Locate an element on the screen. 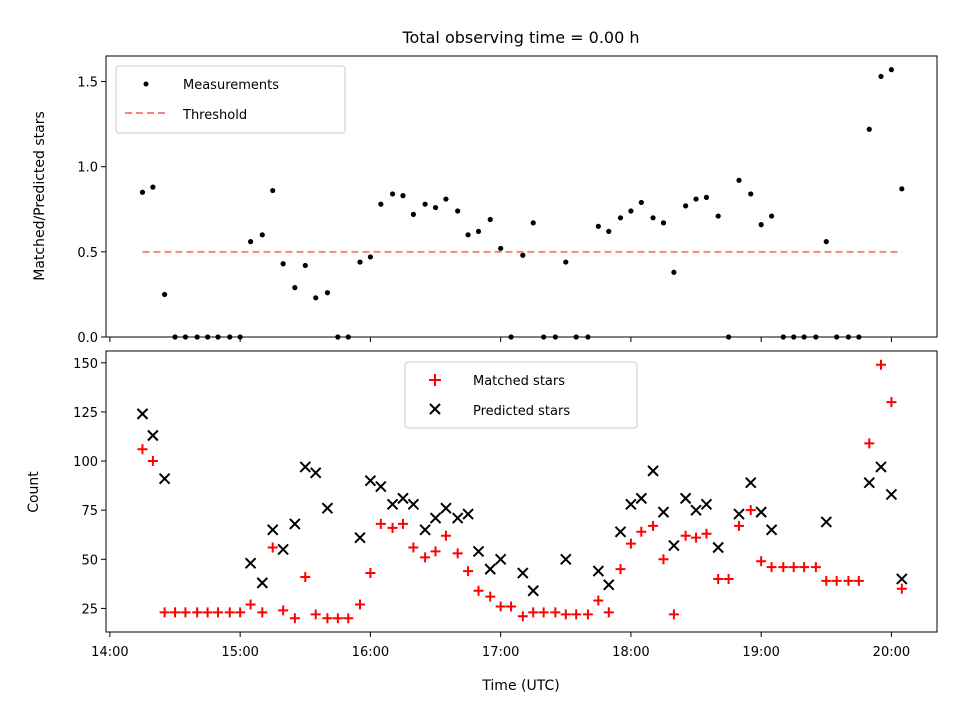 The image size is (960, 724). legend-threshold-label: Threshold is located at coordinates (214, 115).